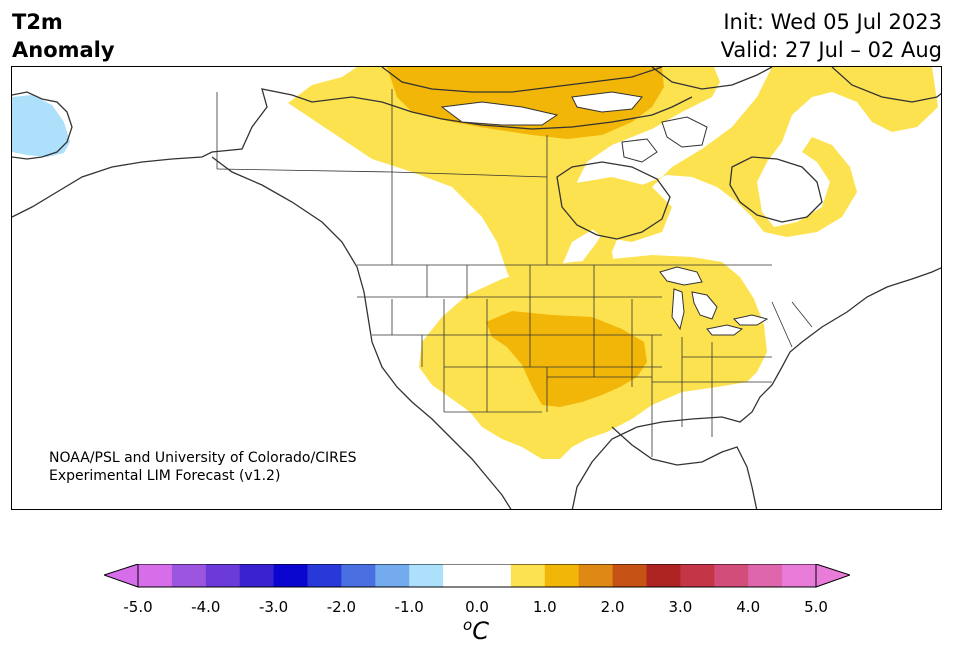  Describe the element at coordinates (832, 22) in the screenshot. I see `init-date: Init: Wed 05 Jul 2023` at that location.